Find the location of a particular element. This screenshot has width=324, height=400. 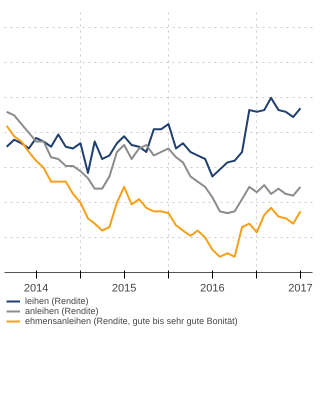

x-tick-label: 2016 is located at coordinates (212, 288).